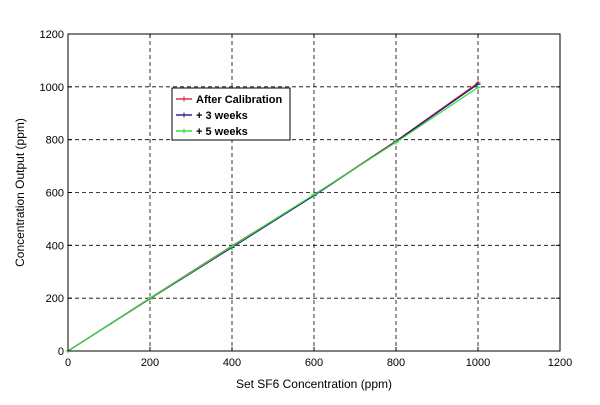 Image resolution: width=600 pixels, height=405 pixels. I want to click on x-tick-label: 800, so click(396, 363).